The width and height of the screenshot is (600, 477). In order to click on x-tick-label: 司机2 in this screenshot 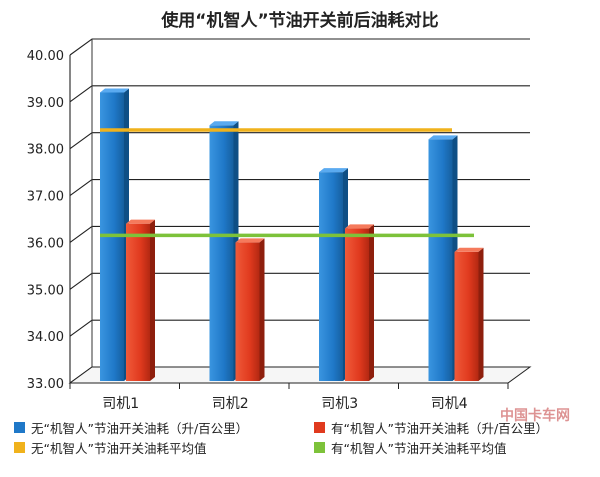, I will do `click(230, 404)`.